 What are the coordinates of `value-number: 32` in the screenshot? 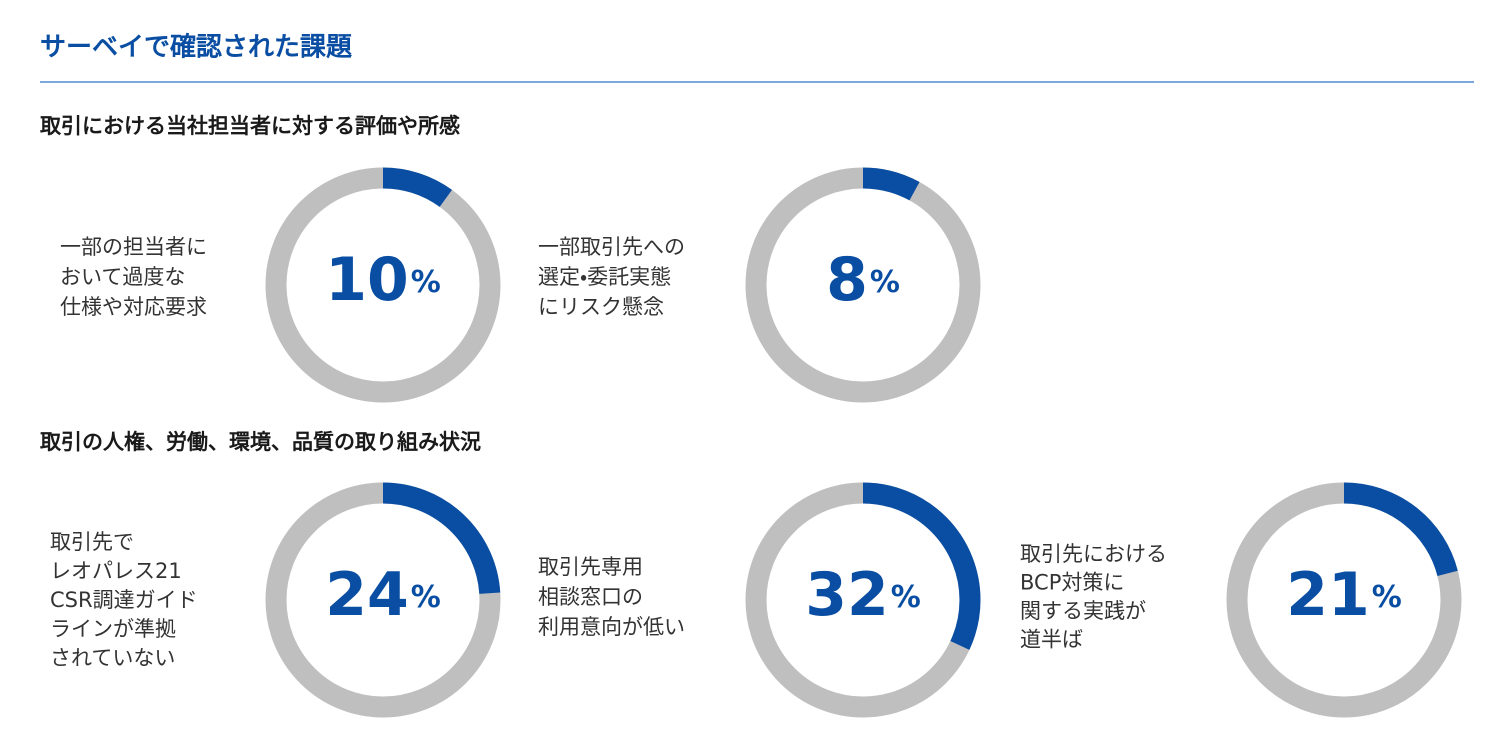 It's located at (847, 595).